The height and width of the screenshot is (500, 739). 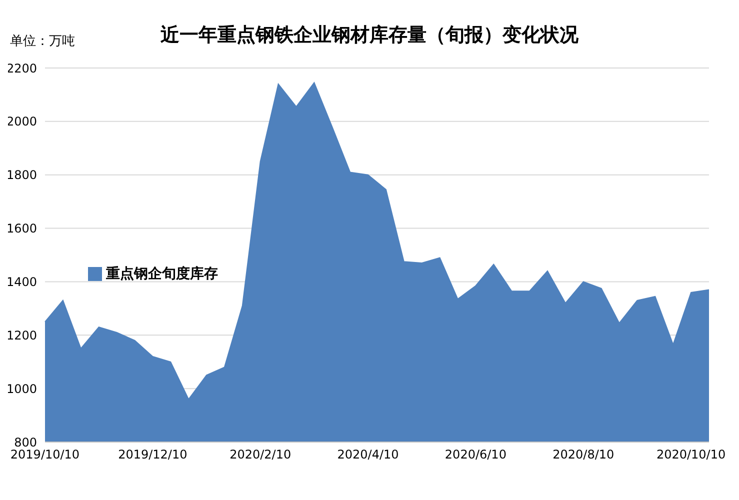 What do you see at coordinates (261, 455) in the screenshot?
I see `x-tick-label: 2020/2/10` at bounding box center [261, 455].